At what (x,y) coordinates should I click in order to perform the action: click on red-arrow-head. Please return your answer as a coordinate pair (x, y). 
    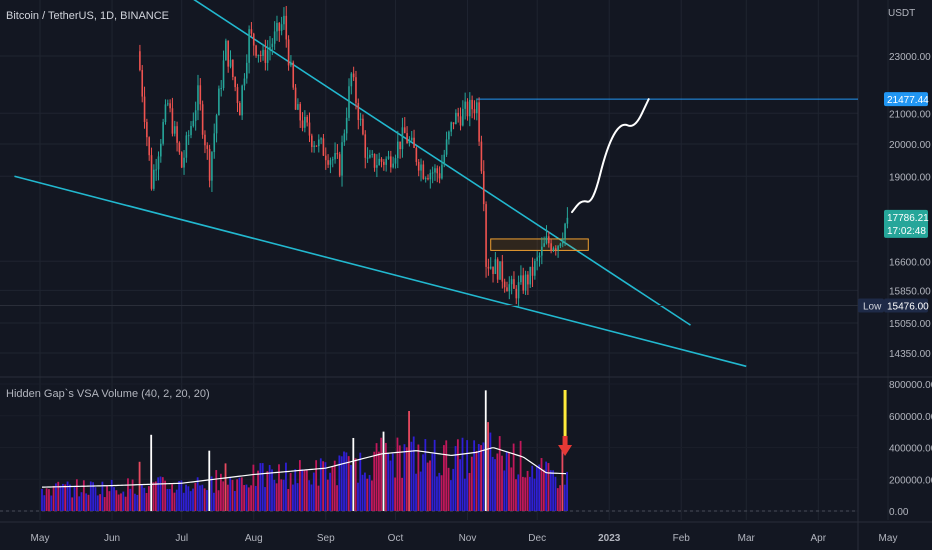
    Looking at the image, I should click on (565, 450).